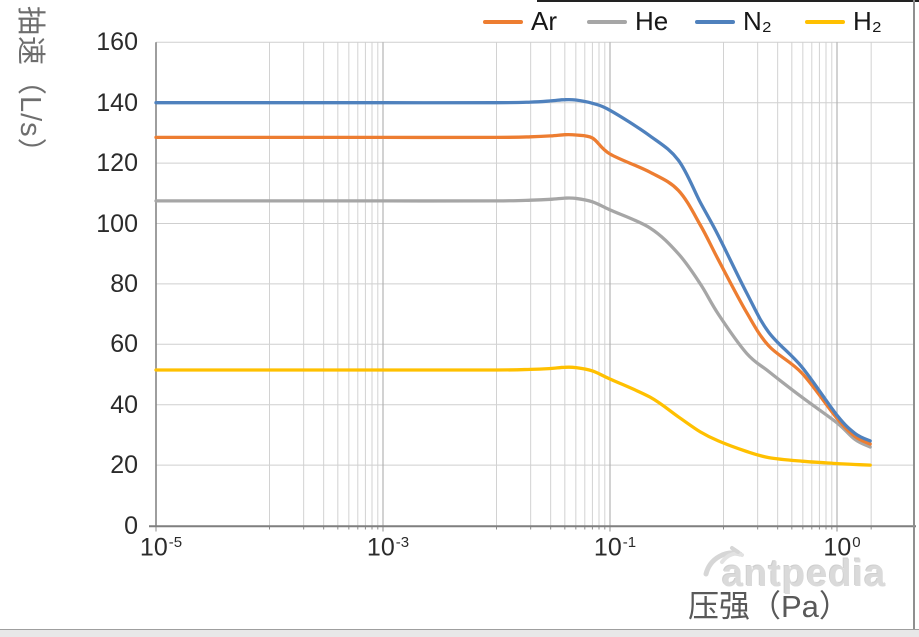 This screenshot has width=919, height=637. What do you see at coordinates (117, 163) in the screenshot?
I see `y-tick-label: 120` at bounding box center [117, 163].